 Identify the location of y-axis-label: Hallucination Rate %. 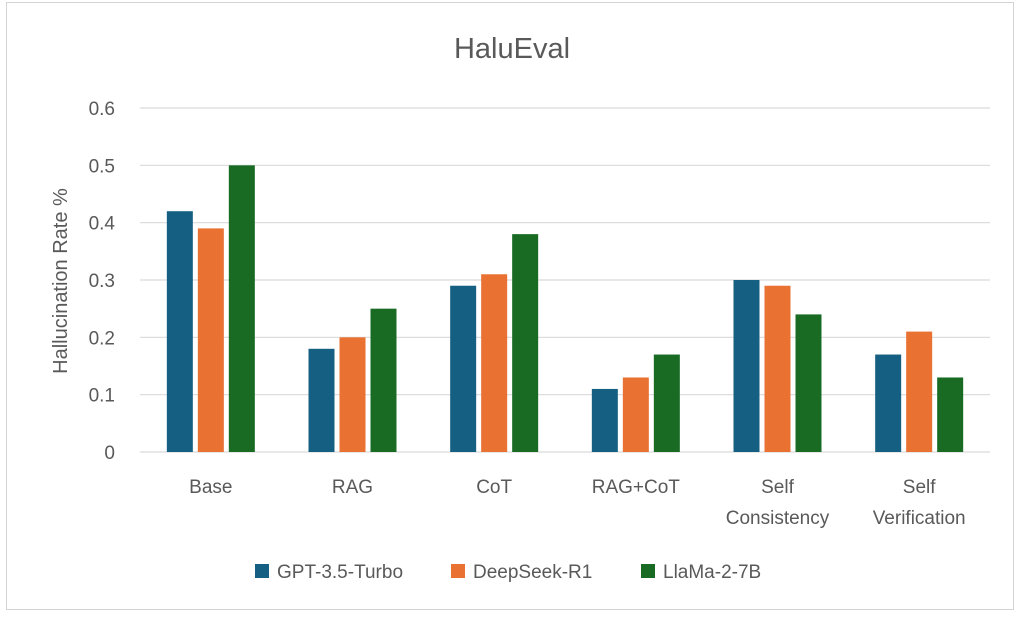
(61, 281).